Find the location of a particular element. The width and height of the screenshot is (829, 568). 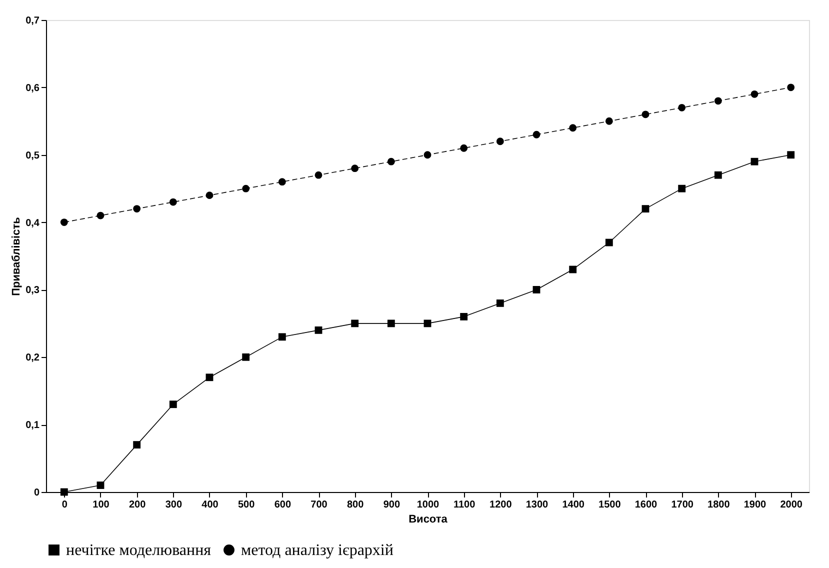

x-tick-label: 400 is located at coordinates (210, 505).